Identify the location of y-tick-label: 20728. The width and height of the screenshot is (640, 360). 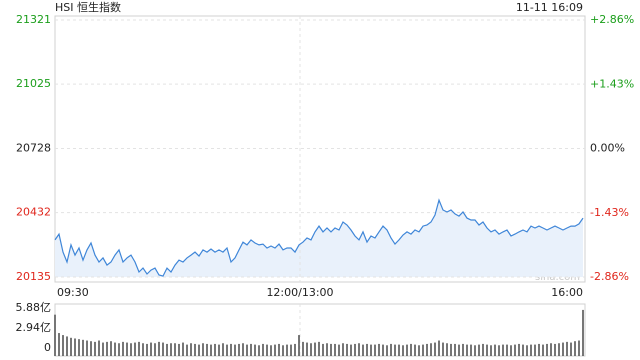
(33, 148).